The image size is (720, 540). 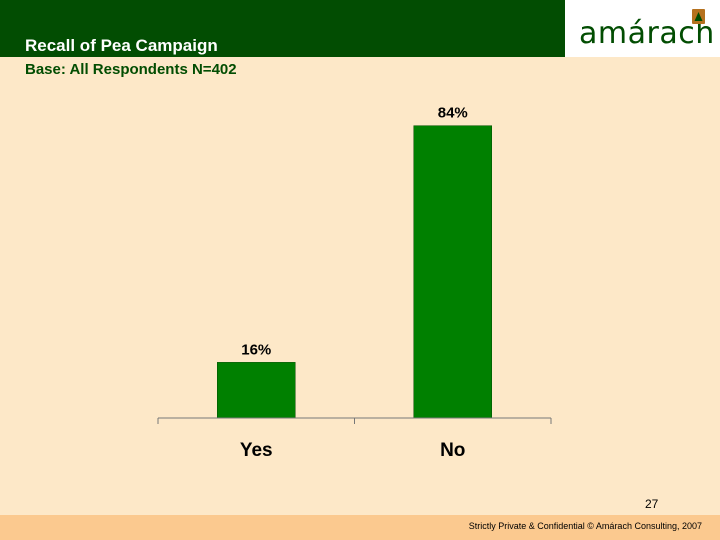 What do you see at coordinates (256, 390) in the screenshot?
I see `bar-yes` at bounding box center [256, 390].